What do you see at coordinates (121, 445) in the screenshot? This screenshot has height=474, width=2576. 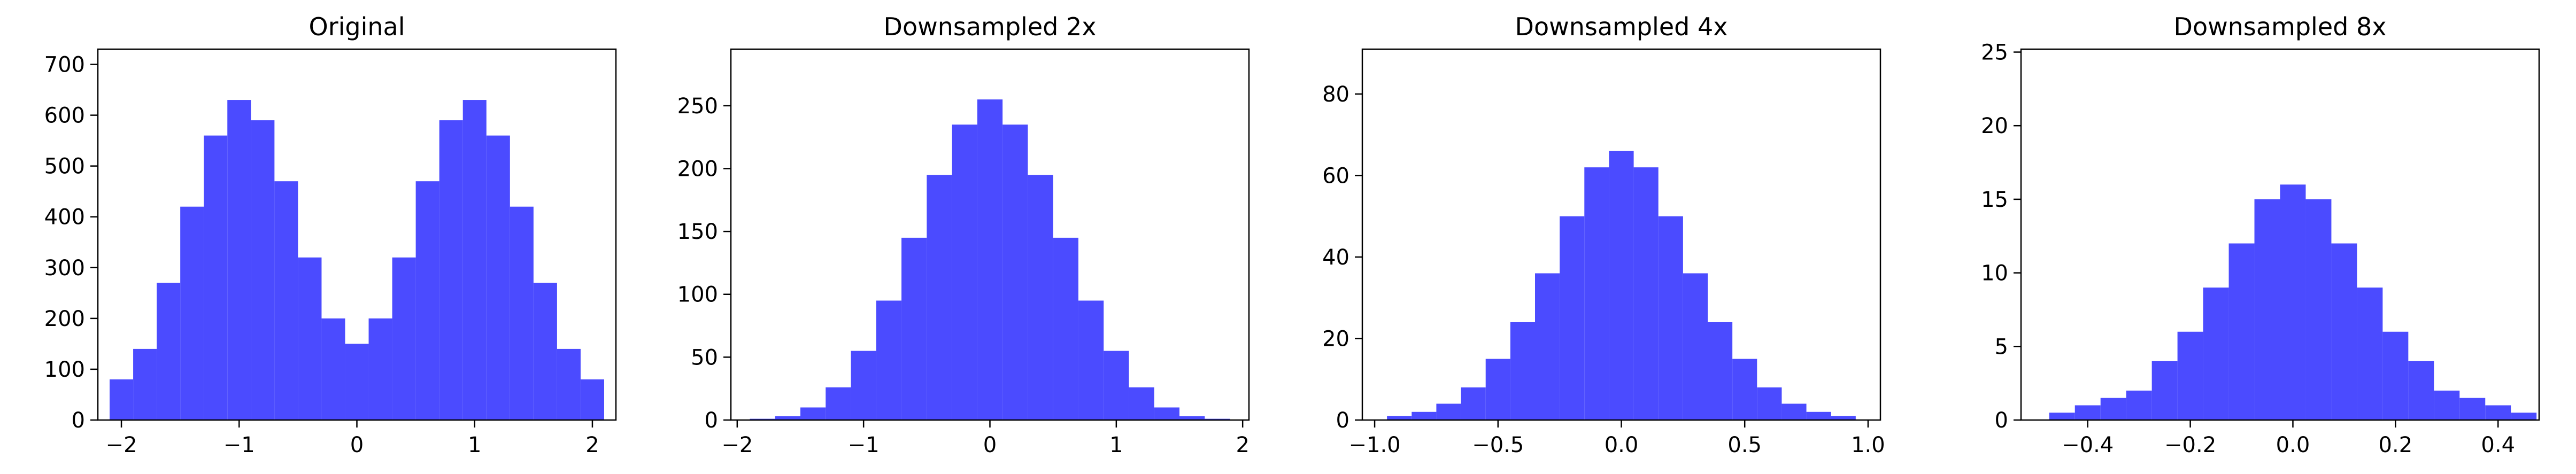 I see `x-tick-label: −2` at bounding box center [121, 445].